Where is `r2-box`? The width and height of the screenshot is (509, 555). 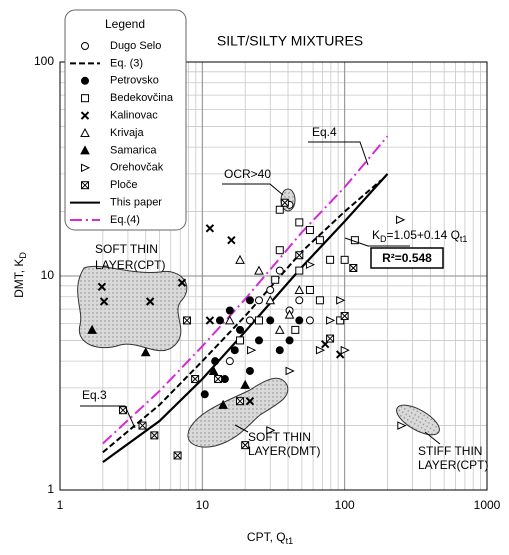
r2-box is located at coordinates (407, 258).